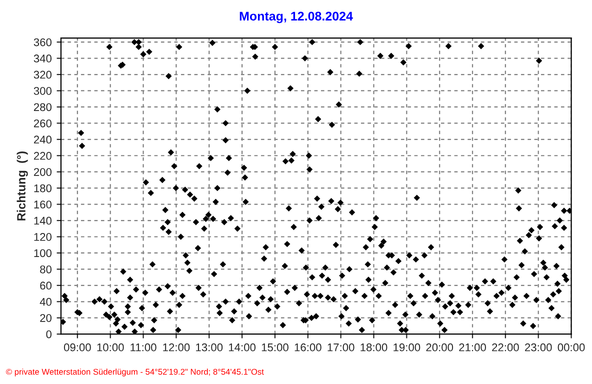 The image size is (592, 384). What do you see at coordinates (135, 372) in the screenshot?
I see `text: © private Wetterstation Süderlügum - 54°52'19.2" Nord; 8°54'45.1"Ost` at bounding box center [135, 372].